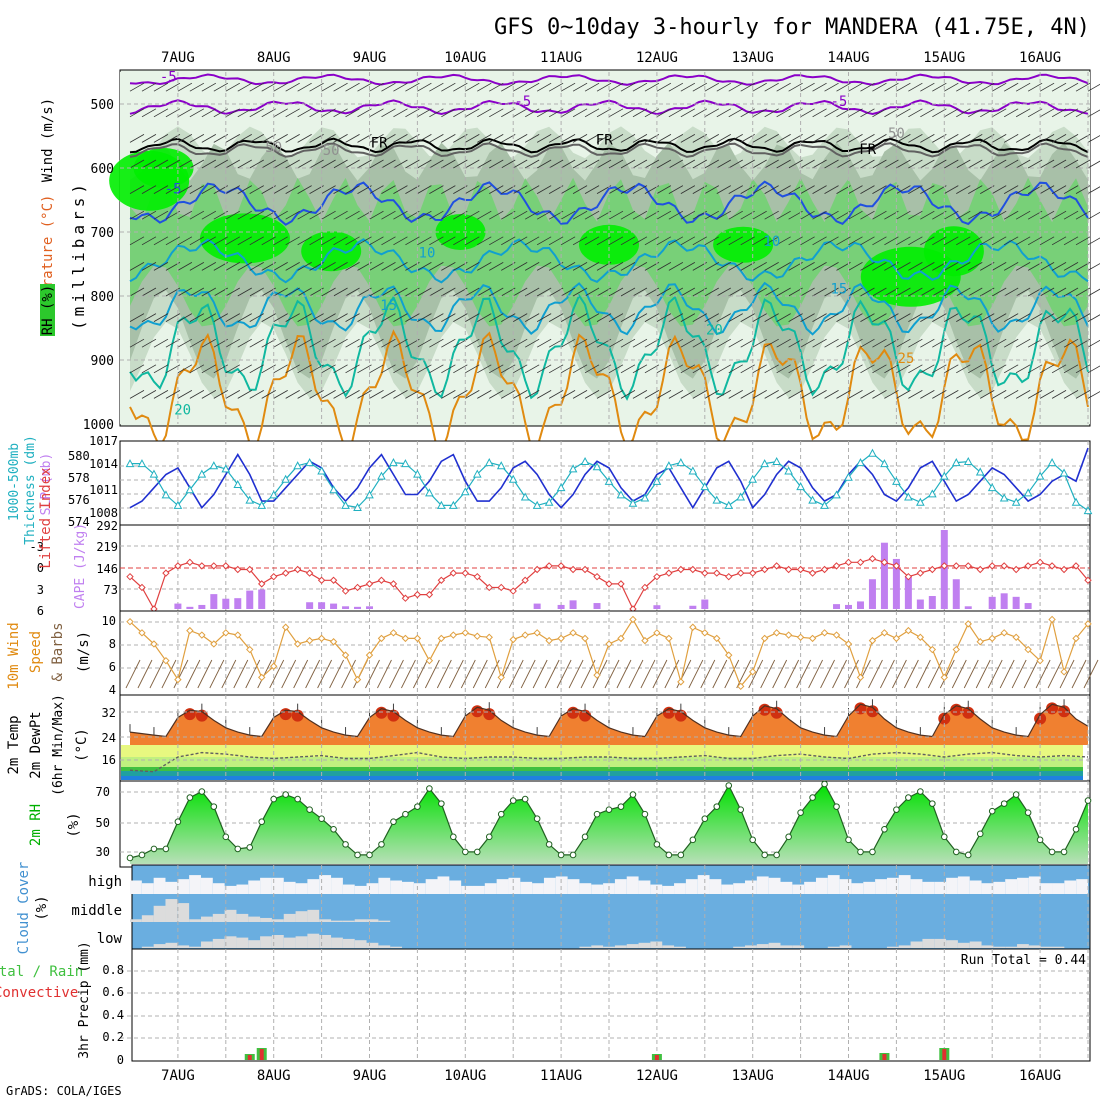  What do you see at coordinates (604, 140) in the screenshot?
I see `contour-label: FR` at bounding box center [604, 140].